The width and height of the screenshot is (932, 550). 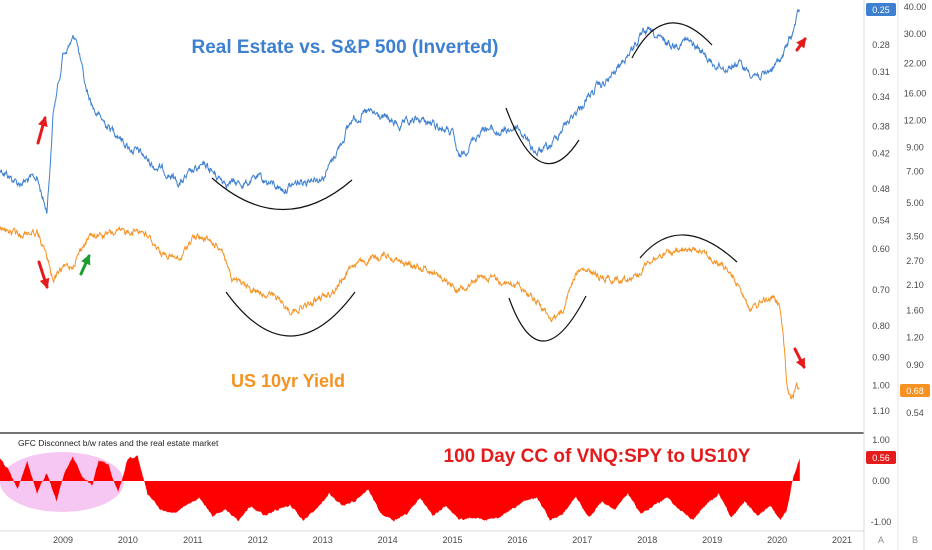 I want to click on scale-button-b: B, so click(x=915, y=540).